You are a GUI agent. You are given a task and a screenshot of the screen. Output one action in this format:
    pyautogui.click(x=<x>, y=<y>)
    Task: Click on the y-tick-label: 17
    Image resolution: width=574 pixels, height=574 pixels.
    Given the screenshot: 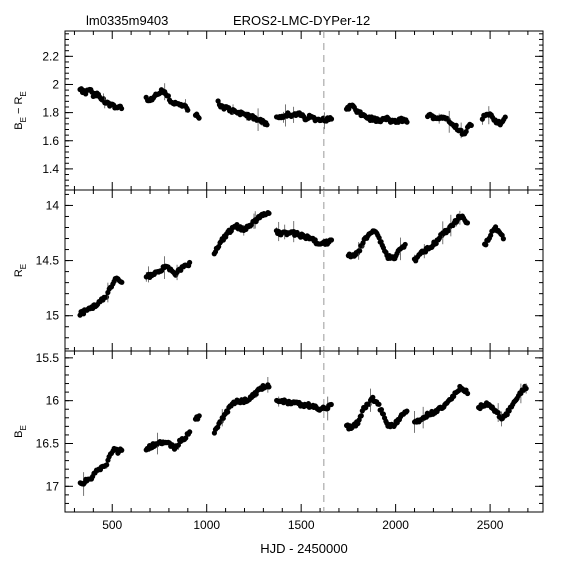 What is the action you would take?
    pyautogui.click(x=53, y=486)
    